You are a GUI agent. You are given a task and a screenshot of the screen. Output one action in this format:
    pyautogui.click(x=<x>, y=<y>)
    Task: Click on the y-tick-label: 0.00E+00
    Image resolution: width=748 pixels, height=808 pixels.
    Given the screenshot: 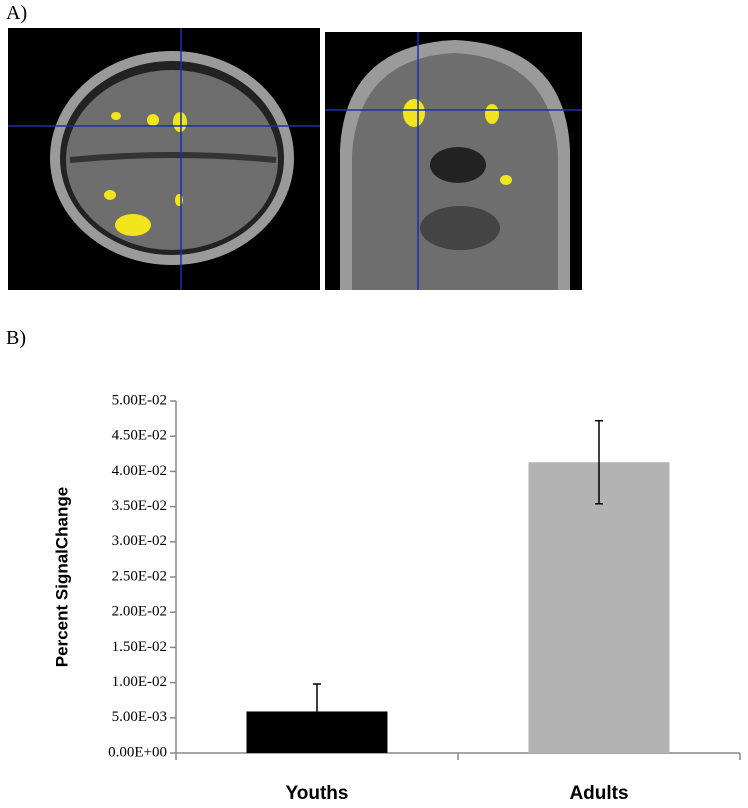 What is the action you would take?
    pyautogui.click(x=137, y=752)
    